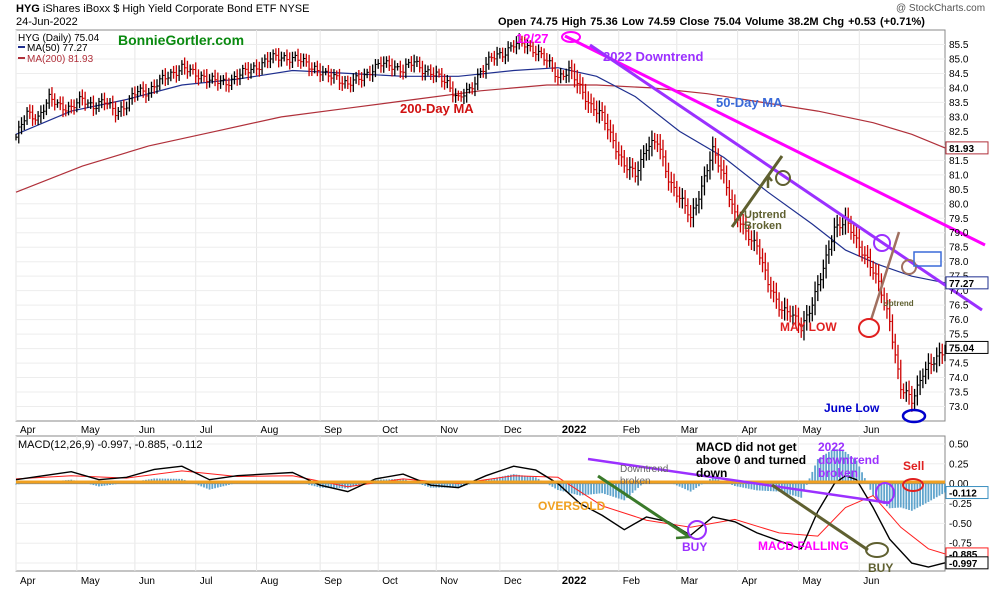 This screenshot has width=990, height=591. What do you see at coordinates (28, 581) in the screenshot?
I see `macd-x-tick-label: Apr` at bounding box center [28, 581].